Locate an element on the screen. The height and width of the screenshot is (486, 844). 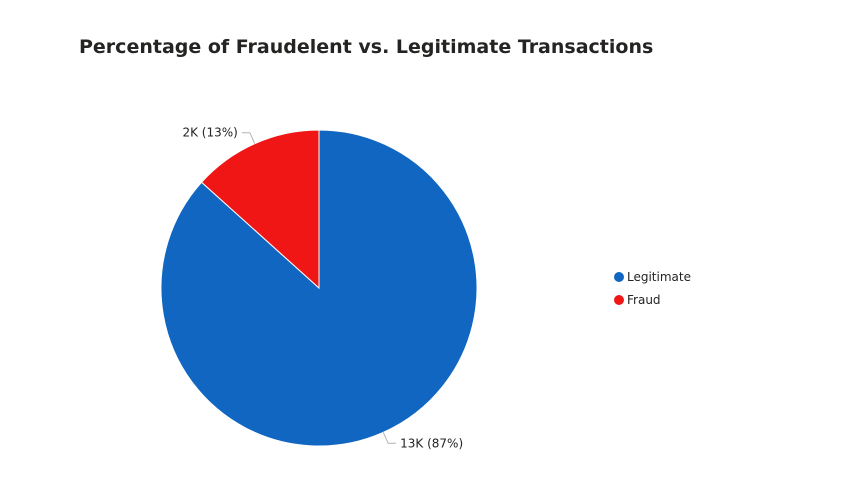
data-label-legitimate: 13K (87%) is located at coordinates (431, 443).